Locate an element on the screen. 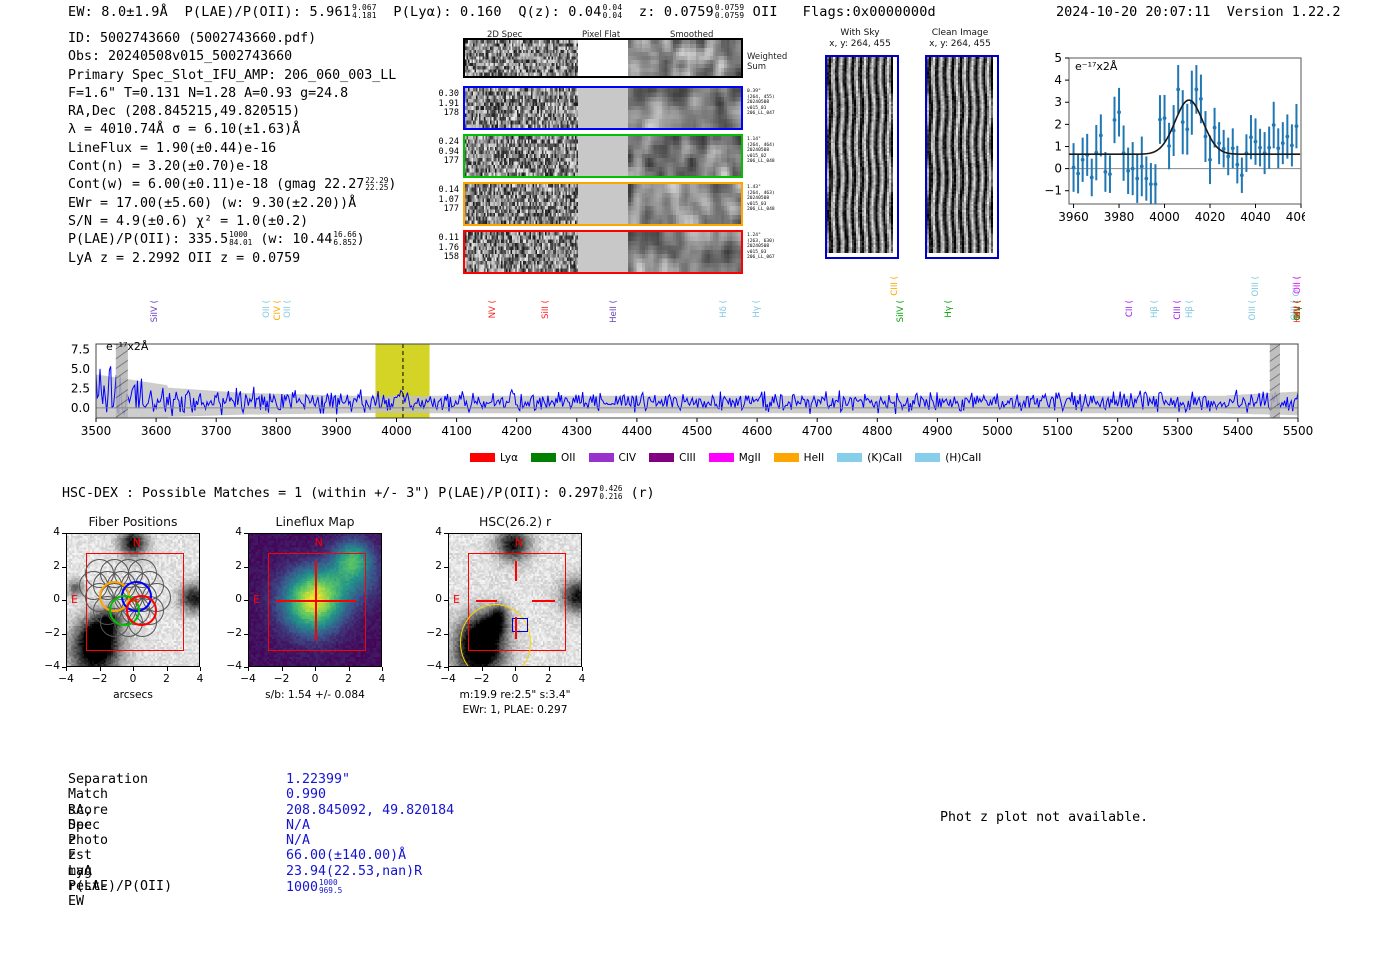  svg-text: 4700 is located at coordinates (817, 431).